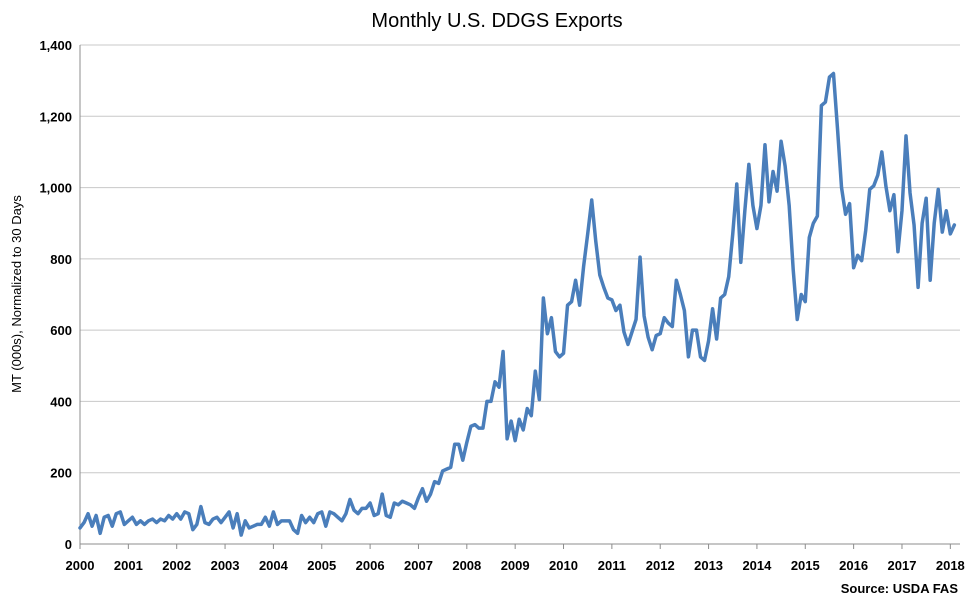  I want to click on y-tick-label: 0, so click(68, 544).